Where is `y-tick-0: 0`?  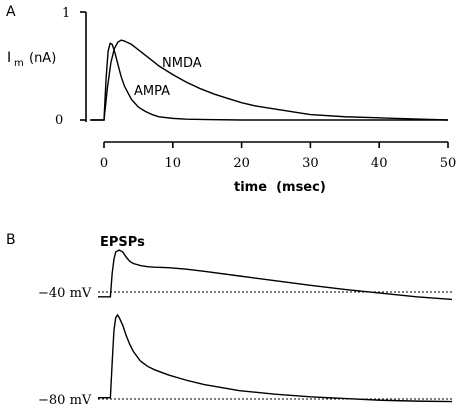
y-tick-0: 0 is located at coordinates (59, 120).